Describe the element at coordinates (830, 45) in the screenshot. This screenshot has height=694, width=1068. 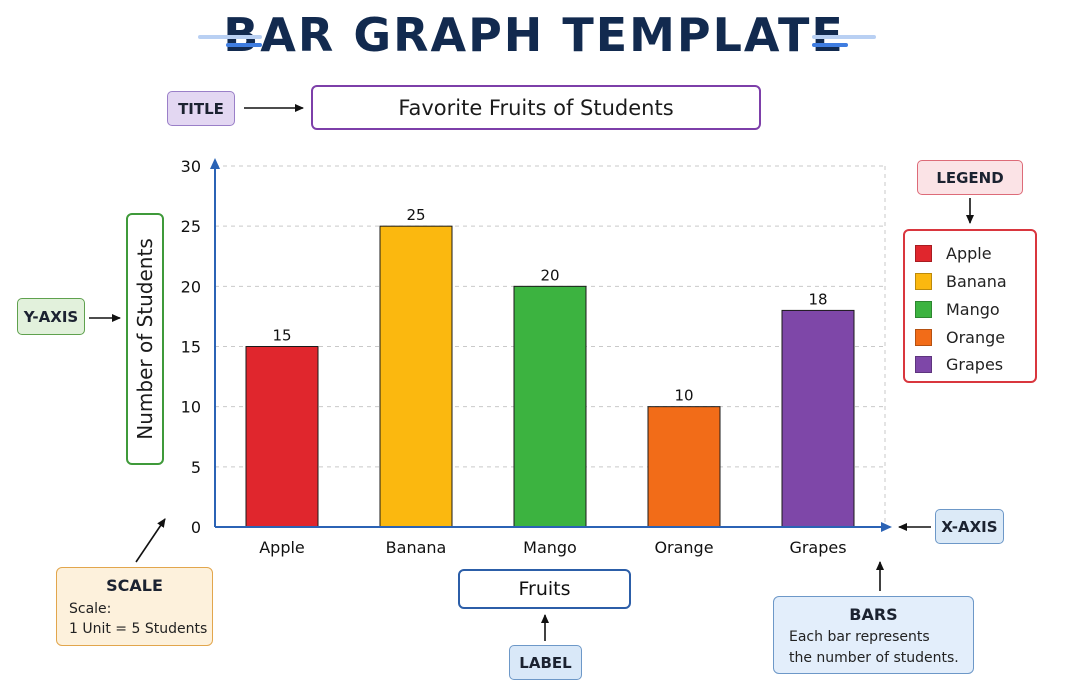
I see `title-decoration-right-accent` at that location.